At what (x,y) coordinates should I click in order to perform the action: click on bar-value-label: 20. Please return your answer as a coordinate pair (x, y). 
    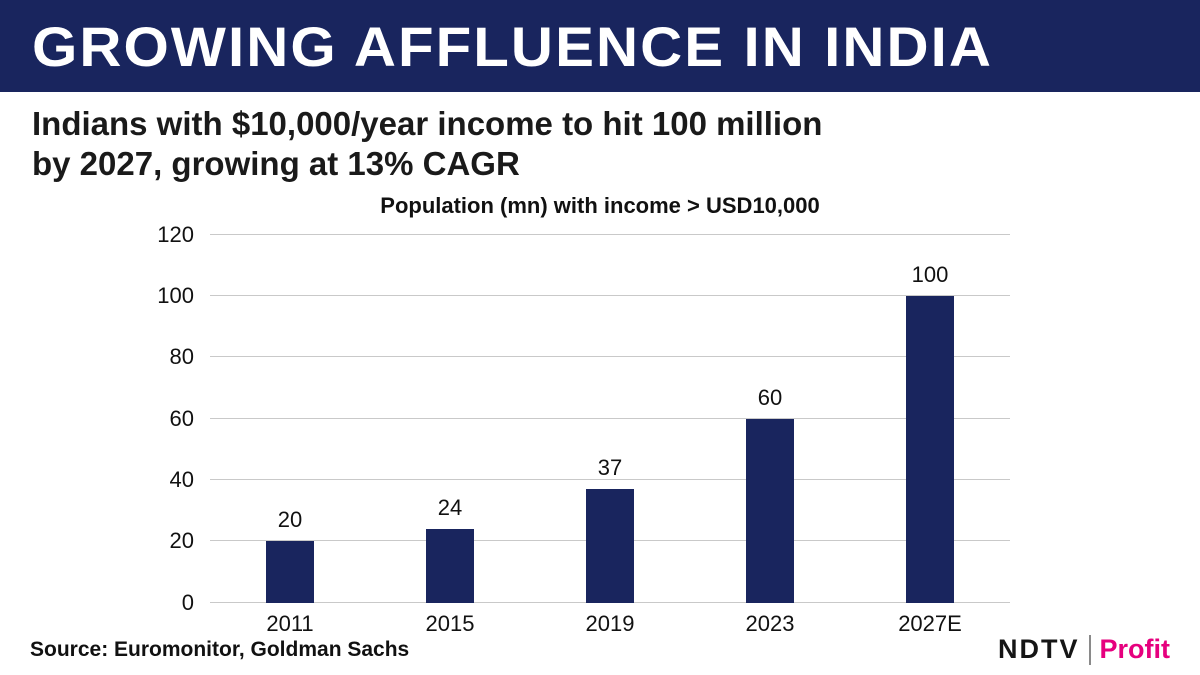
    Looking at the image, I should click on (290, 520).